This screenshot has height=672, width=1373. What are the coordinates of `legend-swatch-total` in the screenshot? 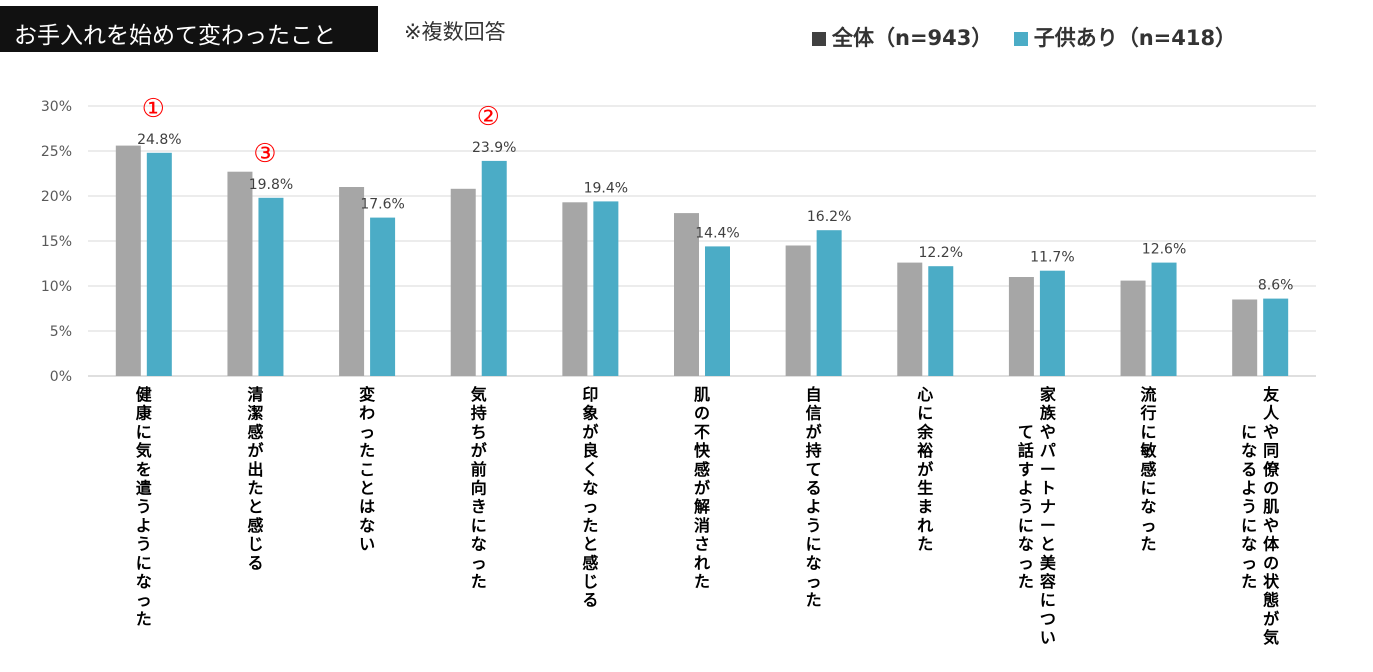 It's located at (819, 39).